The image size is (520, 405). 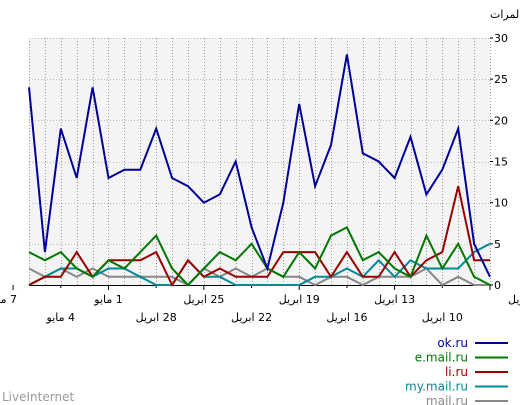 I want to click on x-tick-label: 7 مايو, so click(x=8, y=299).